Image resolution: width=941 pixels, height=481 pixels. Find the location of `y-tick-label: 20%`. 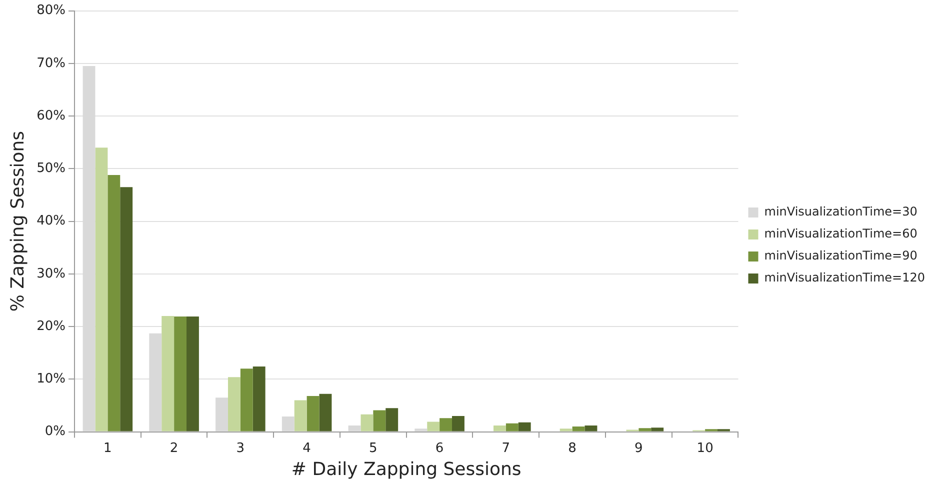

y-tick-label: 20% is located at coordinates (51, 326).